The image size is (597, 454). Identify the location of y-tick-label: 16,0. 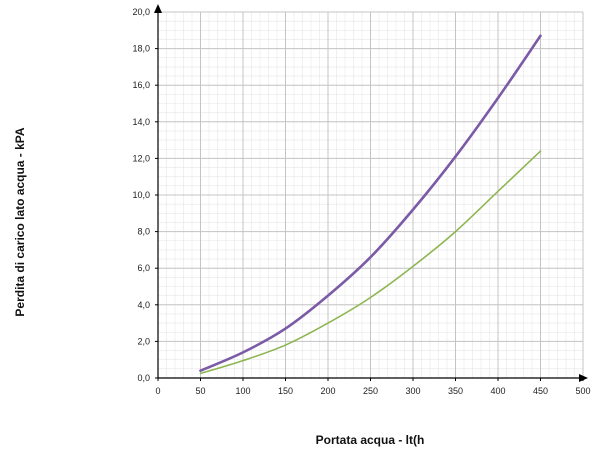
(141, 85).